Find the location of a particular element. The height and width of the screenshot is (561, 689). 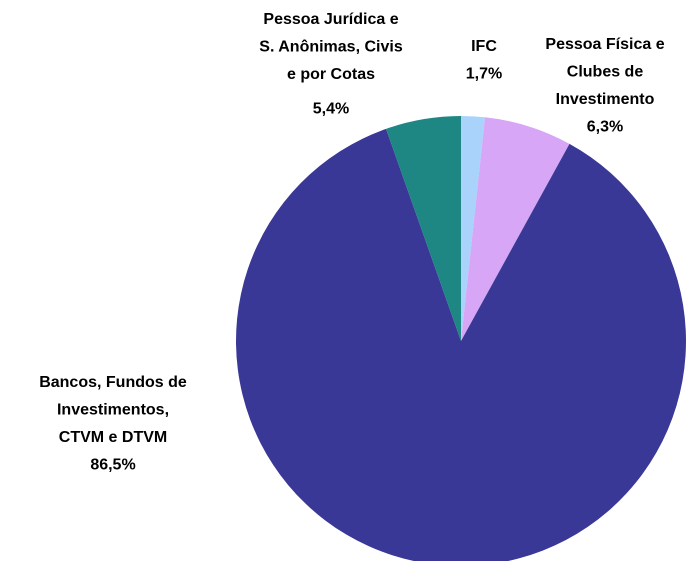

value-label: 6,3% is located at coordinates (605, 127).